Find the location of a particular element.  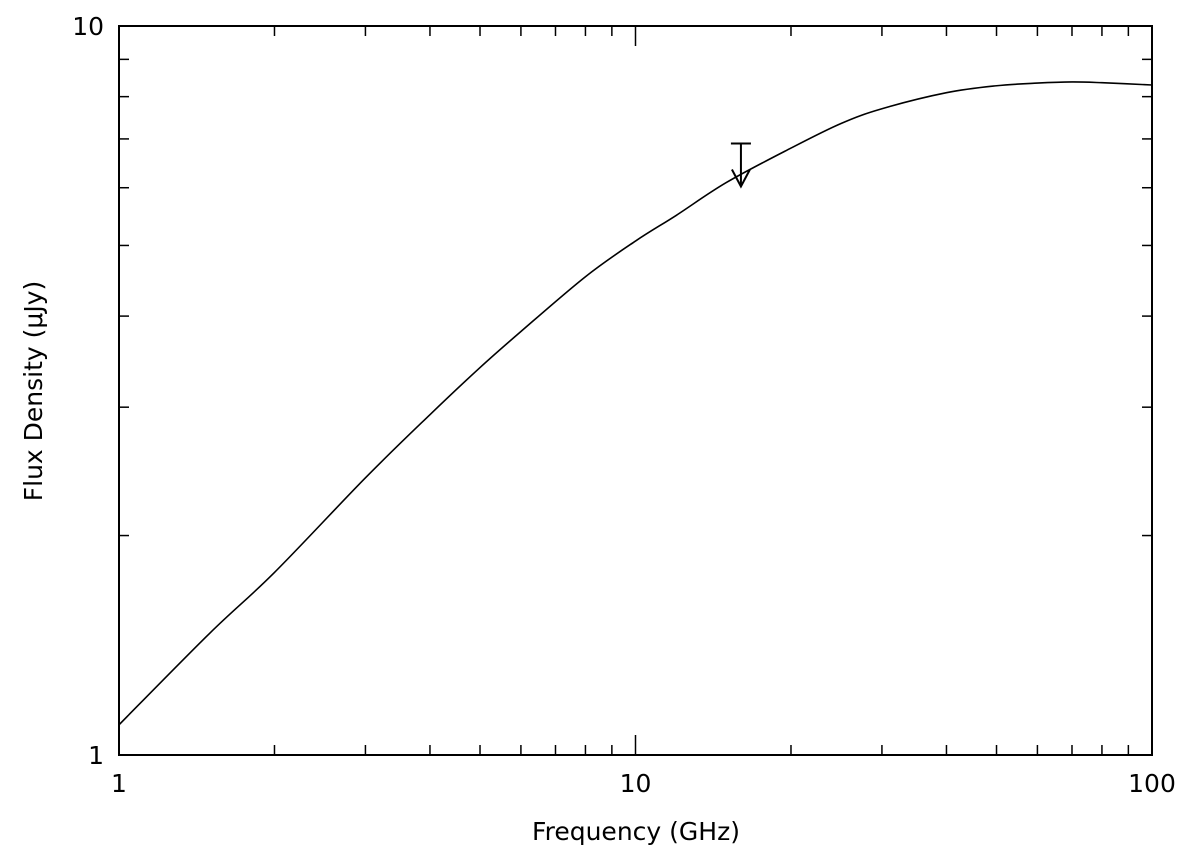

x-tick-label: 1 is located at coordinates (119, 783).